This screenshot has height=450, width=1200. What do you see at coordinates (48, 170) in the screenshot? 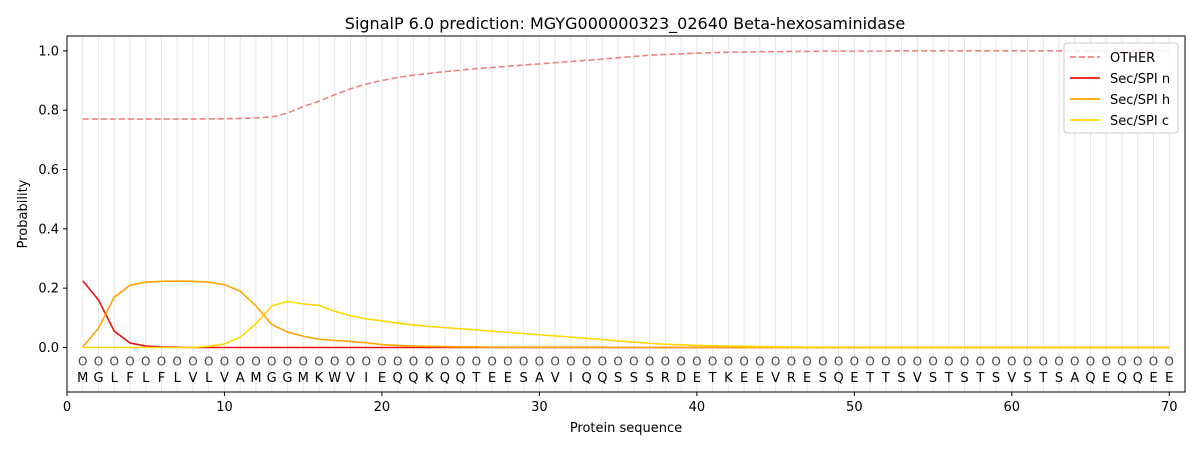
I see `y-tick-label-0.6: 0.6` at bounding box center [48, 170].